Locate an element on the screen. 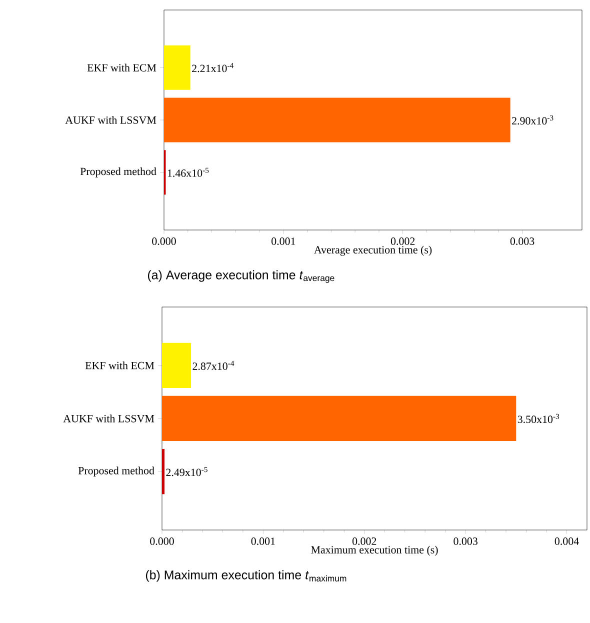 The height and width of the screenshot is (623, 590). data-label: 2.49x10$^{-5}$ is located at coordinates (187, 471).